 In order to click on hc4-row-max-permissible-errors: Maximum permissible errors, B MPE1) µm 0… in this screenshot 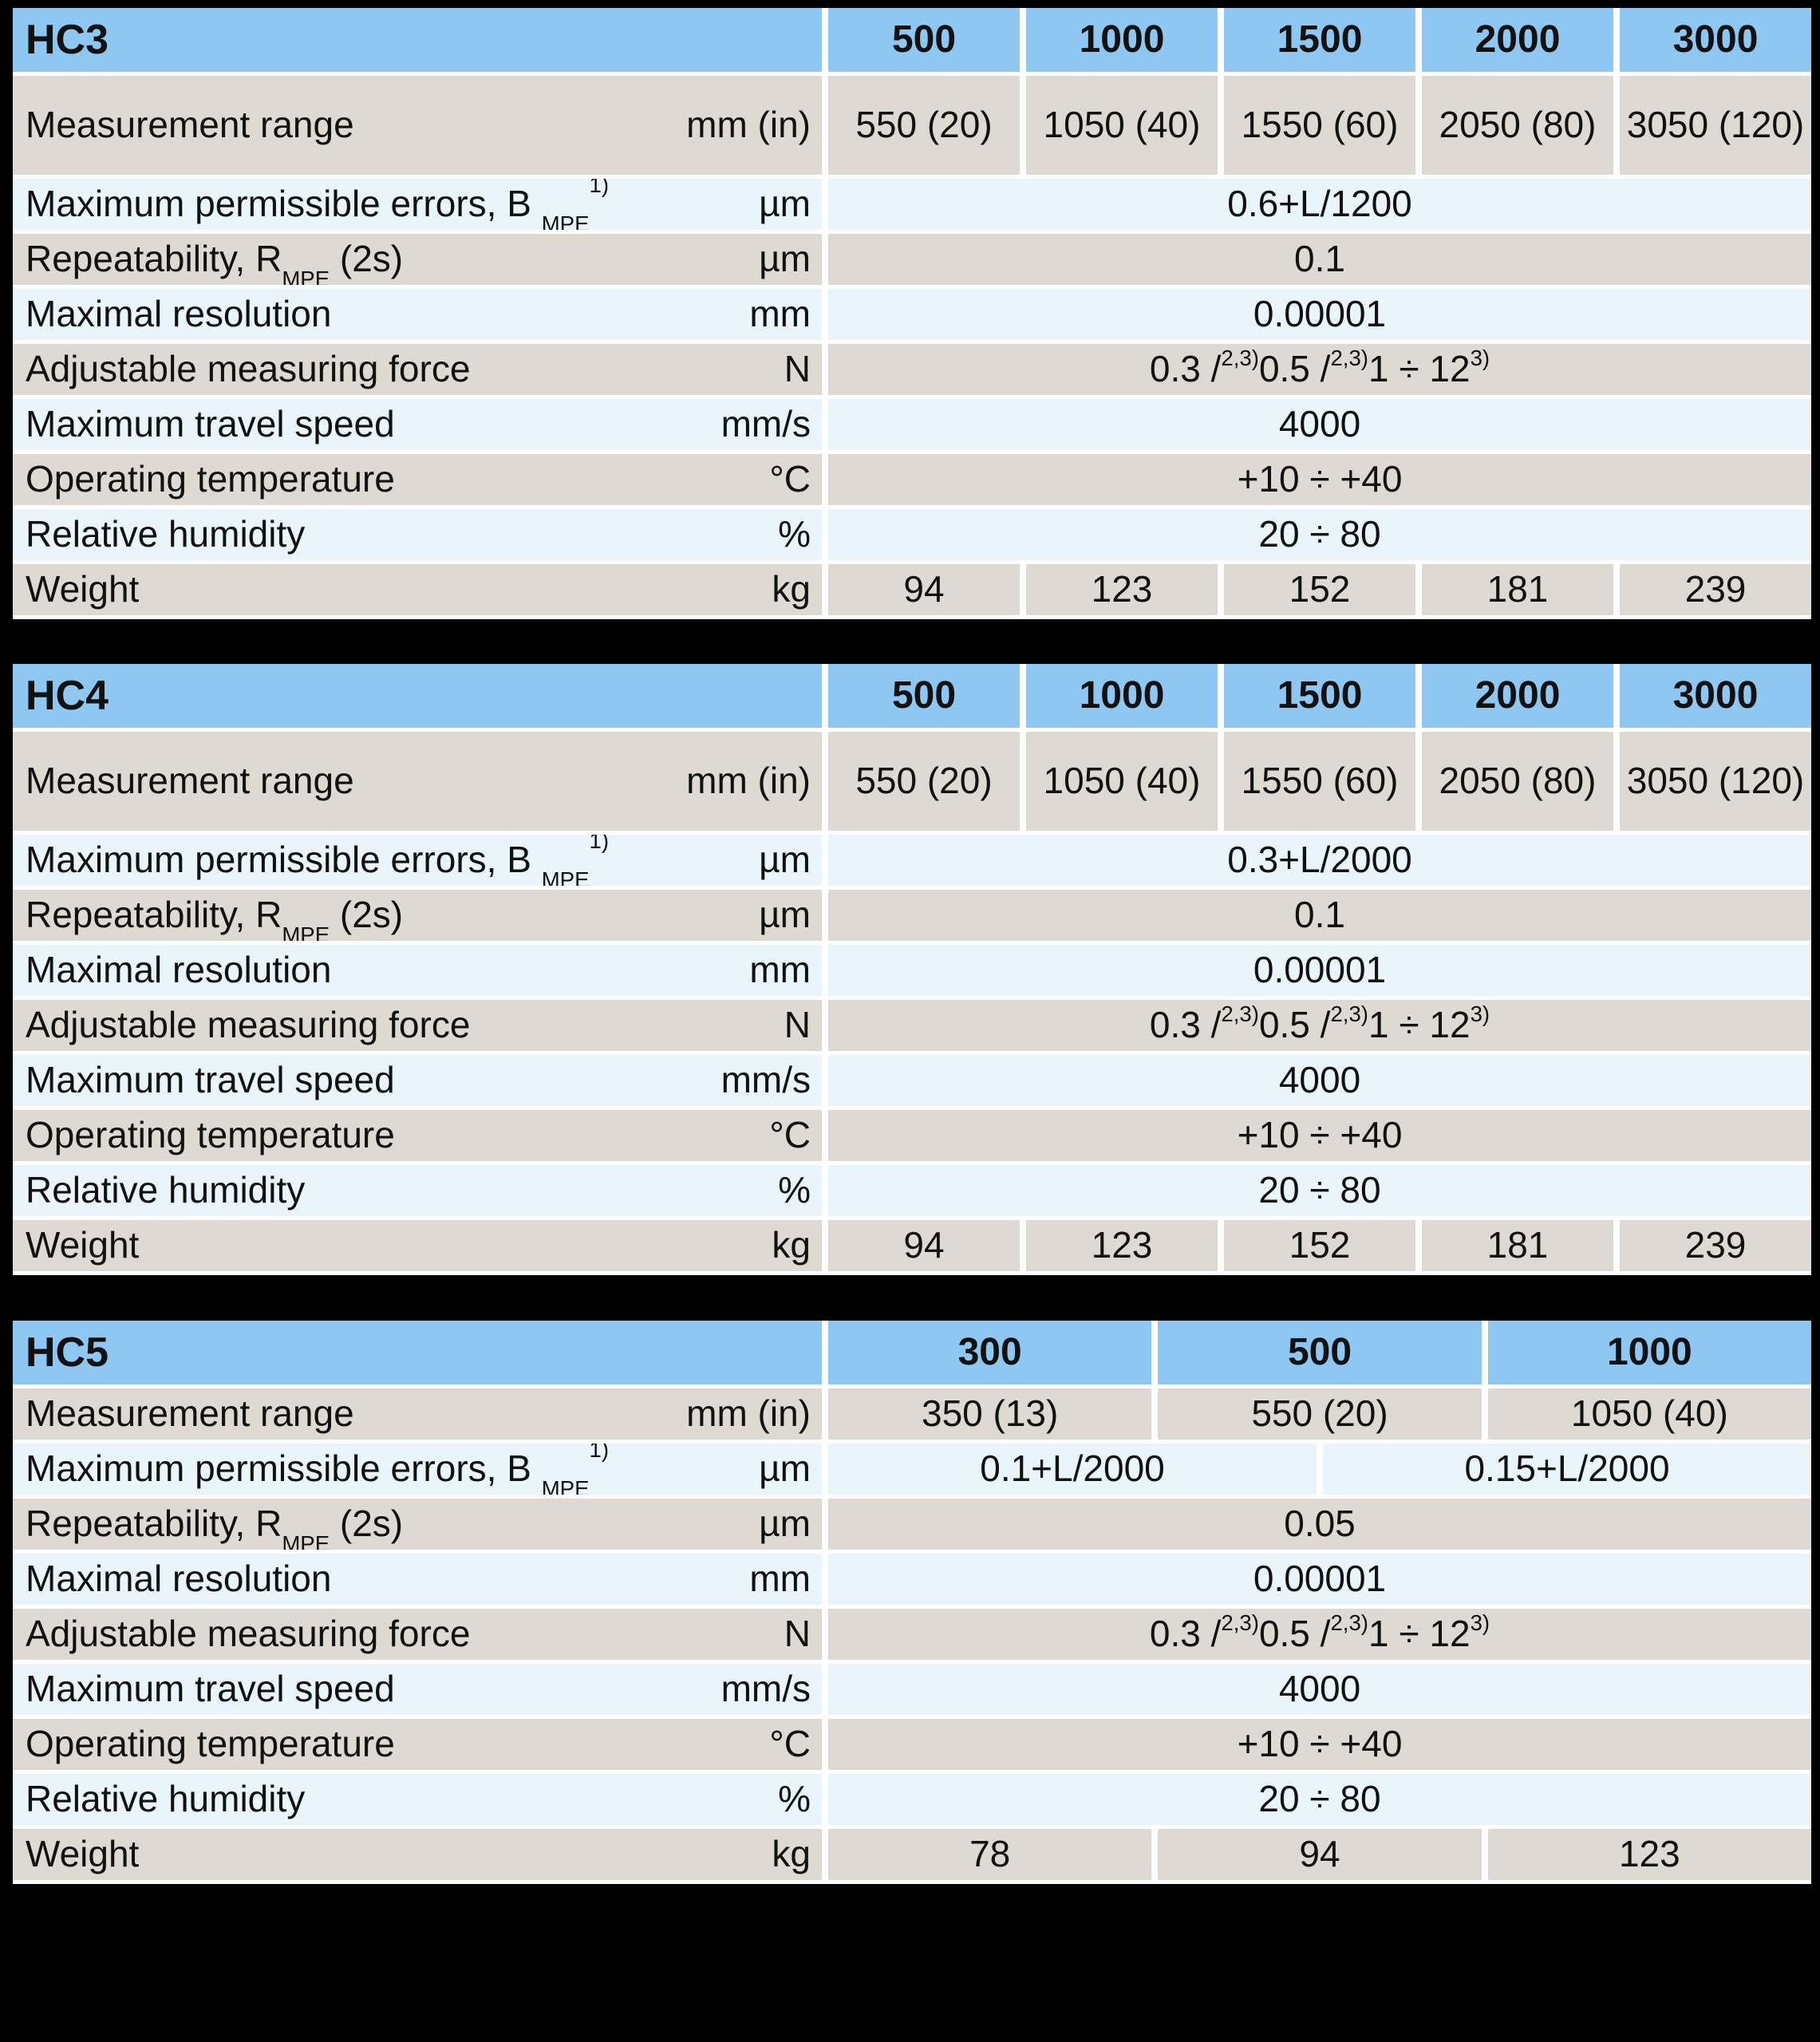, I will do `click(912, 860)`.